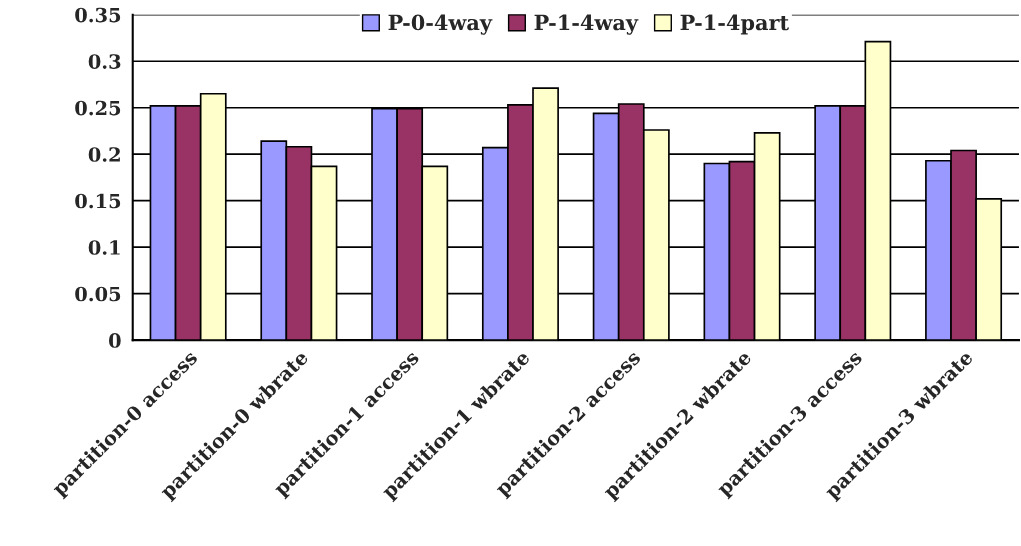  What do you see at coordinates (104, 154) in the screenshot?
I see `y-tick-label: 0.2` at bounding box center [104, 154].